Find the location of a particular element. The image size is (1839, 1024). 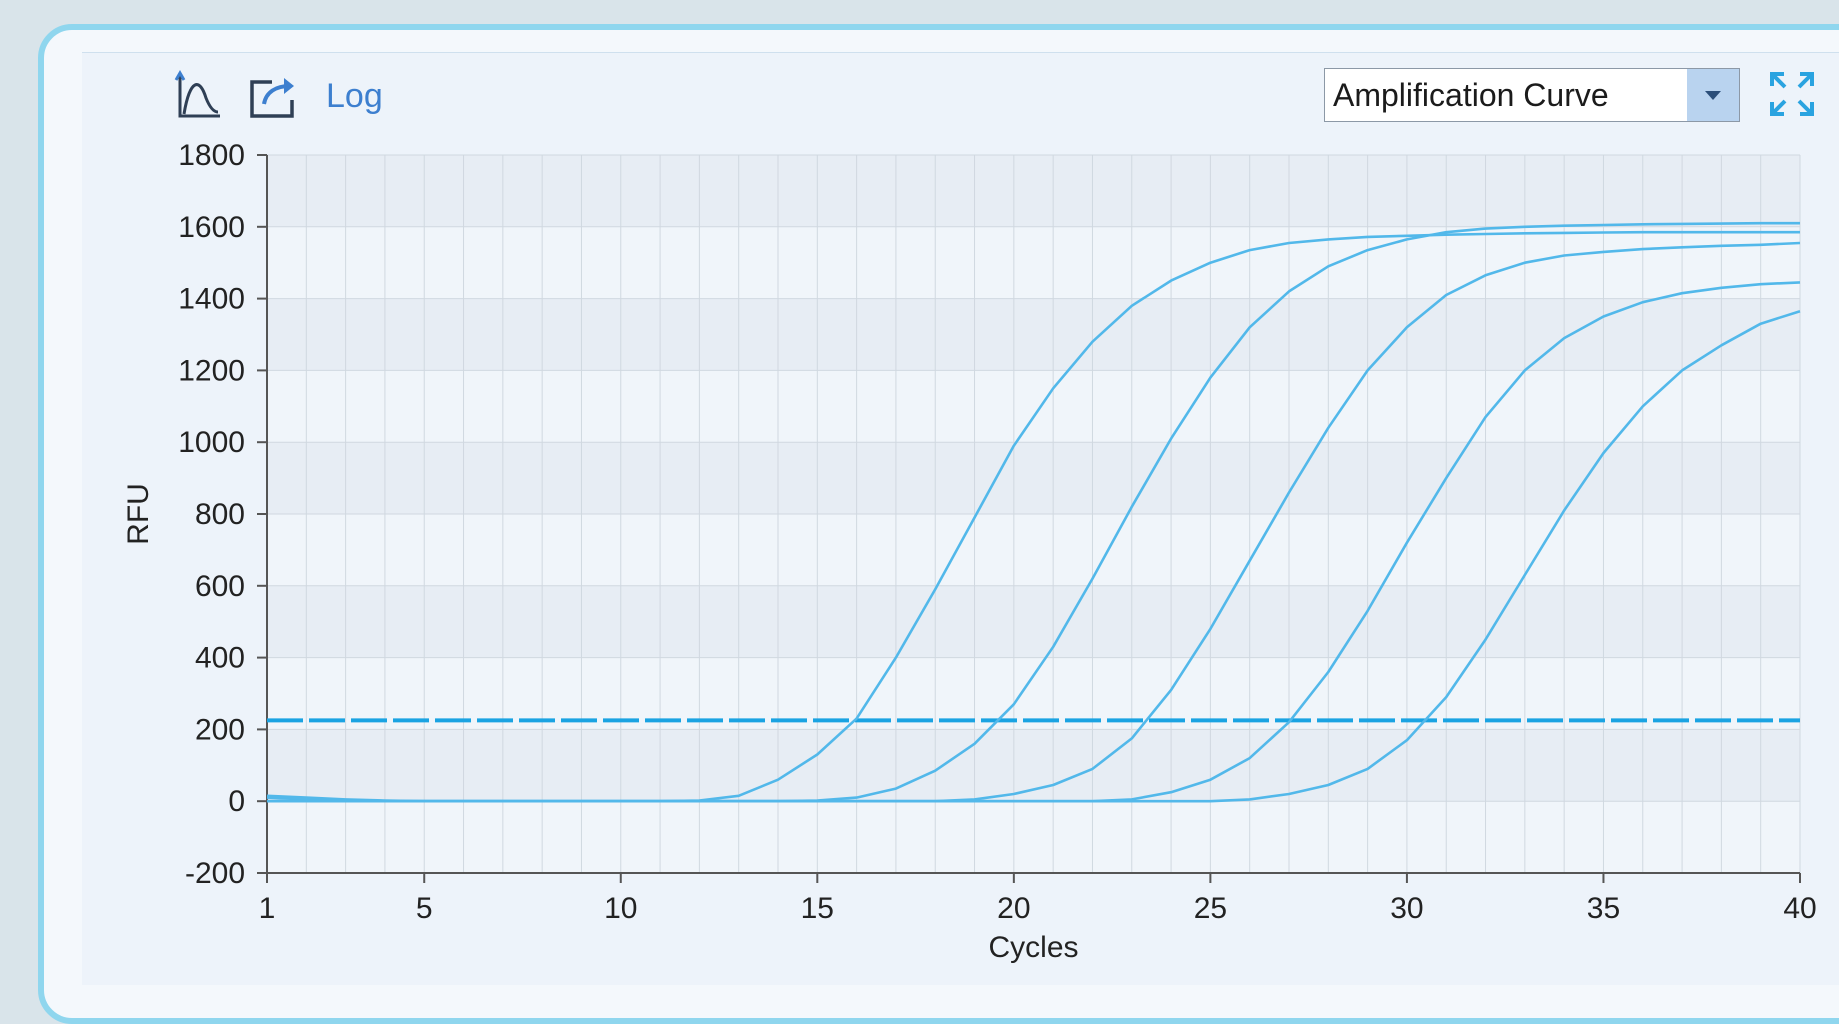

x-tick-label: 25 is located at coordinates (1210, 908).